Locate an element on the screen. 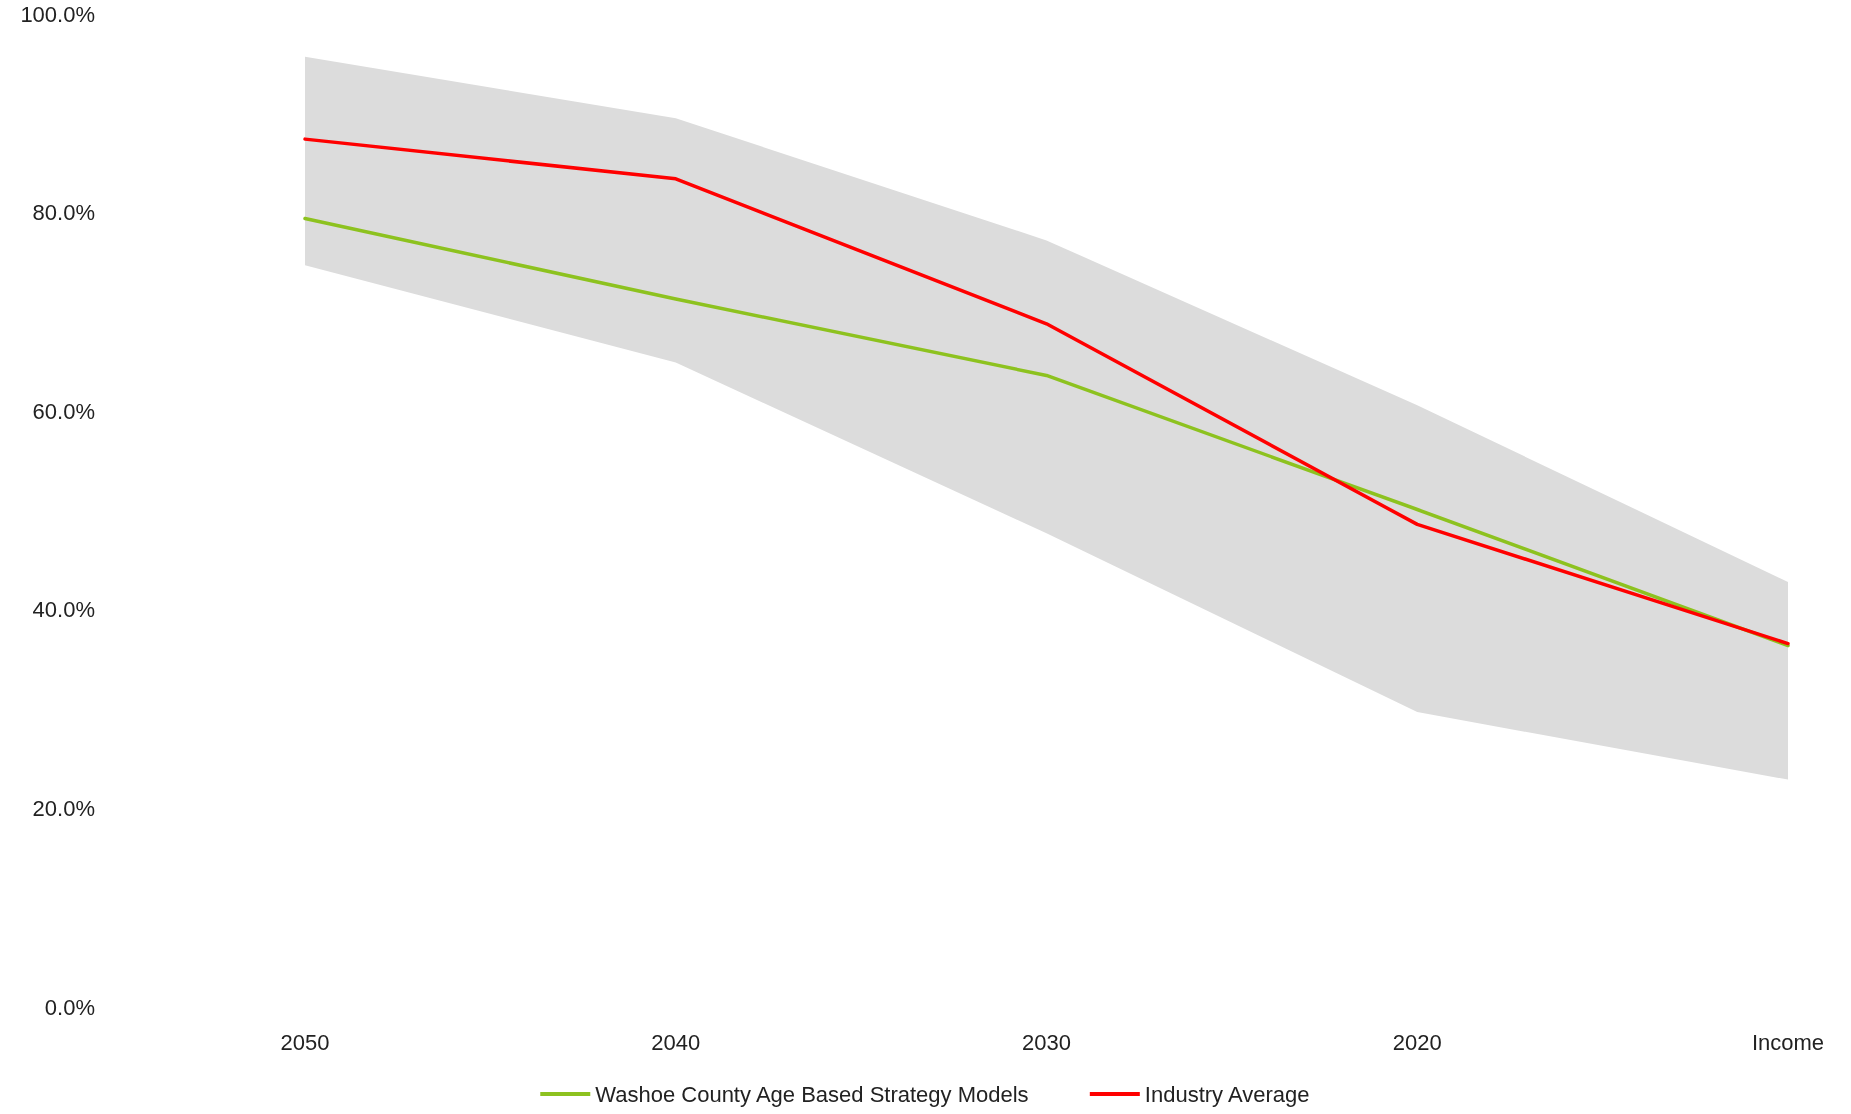  y-tick-label: 0.0% is located at coordinates (69, 1007).